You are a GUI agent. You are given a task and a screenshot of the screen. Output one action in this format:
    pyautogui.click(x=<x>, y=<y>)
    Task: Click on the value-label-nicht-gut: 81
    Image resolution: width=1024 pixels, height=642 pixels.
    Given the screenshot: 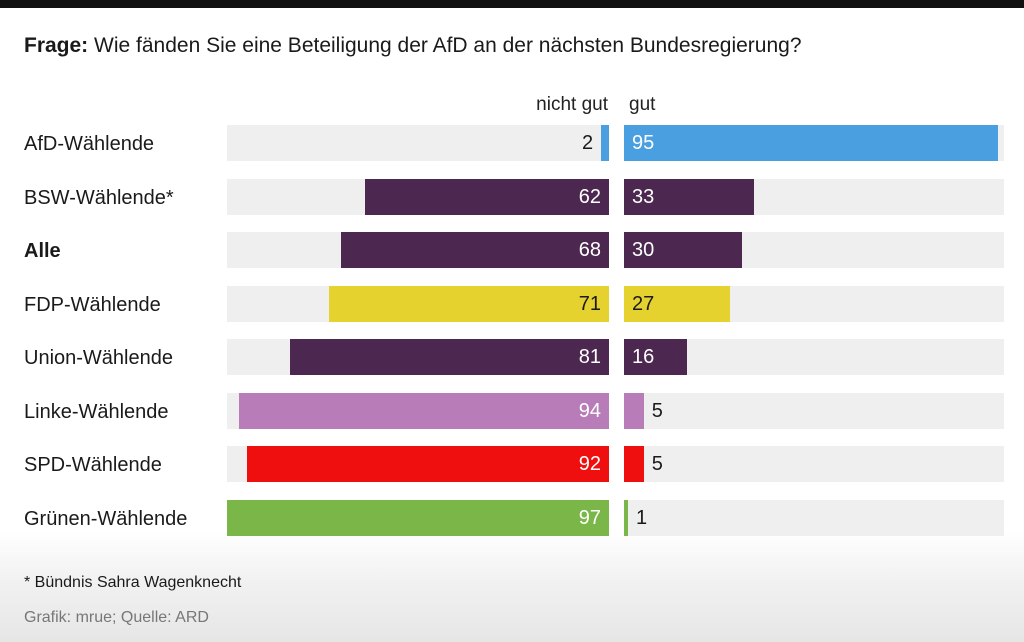 What is the action you would take?
    pyautogui.click(x=589, y=357)
    